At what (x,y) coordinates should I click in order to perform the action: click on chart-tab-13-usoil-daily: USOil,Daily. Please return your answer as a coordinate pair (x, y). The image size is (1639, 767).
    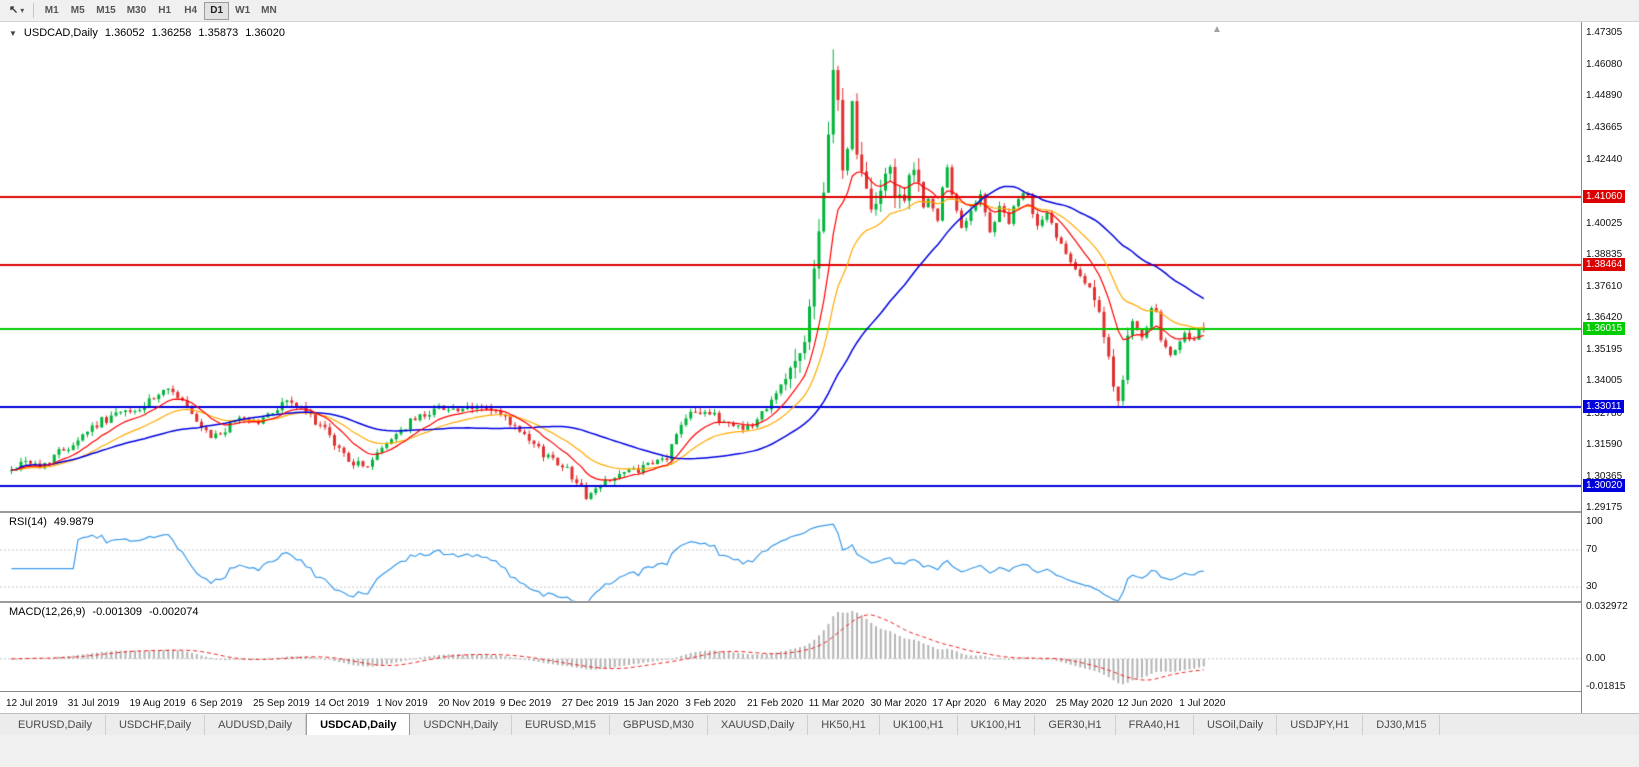
    Looking at the image, I should click on (1236, 725).